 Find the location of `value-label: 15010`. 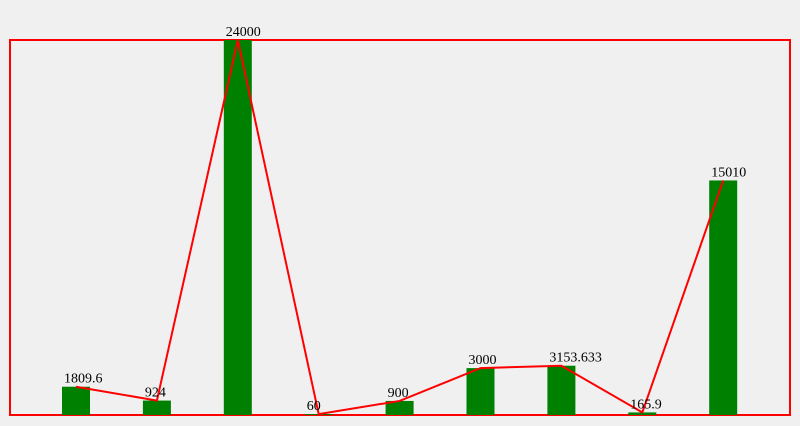

value-label: 15010 is located at coordinates (728, 172).